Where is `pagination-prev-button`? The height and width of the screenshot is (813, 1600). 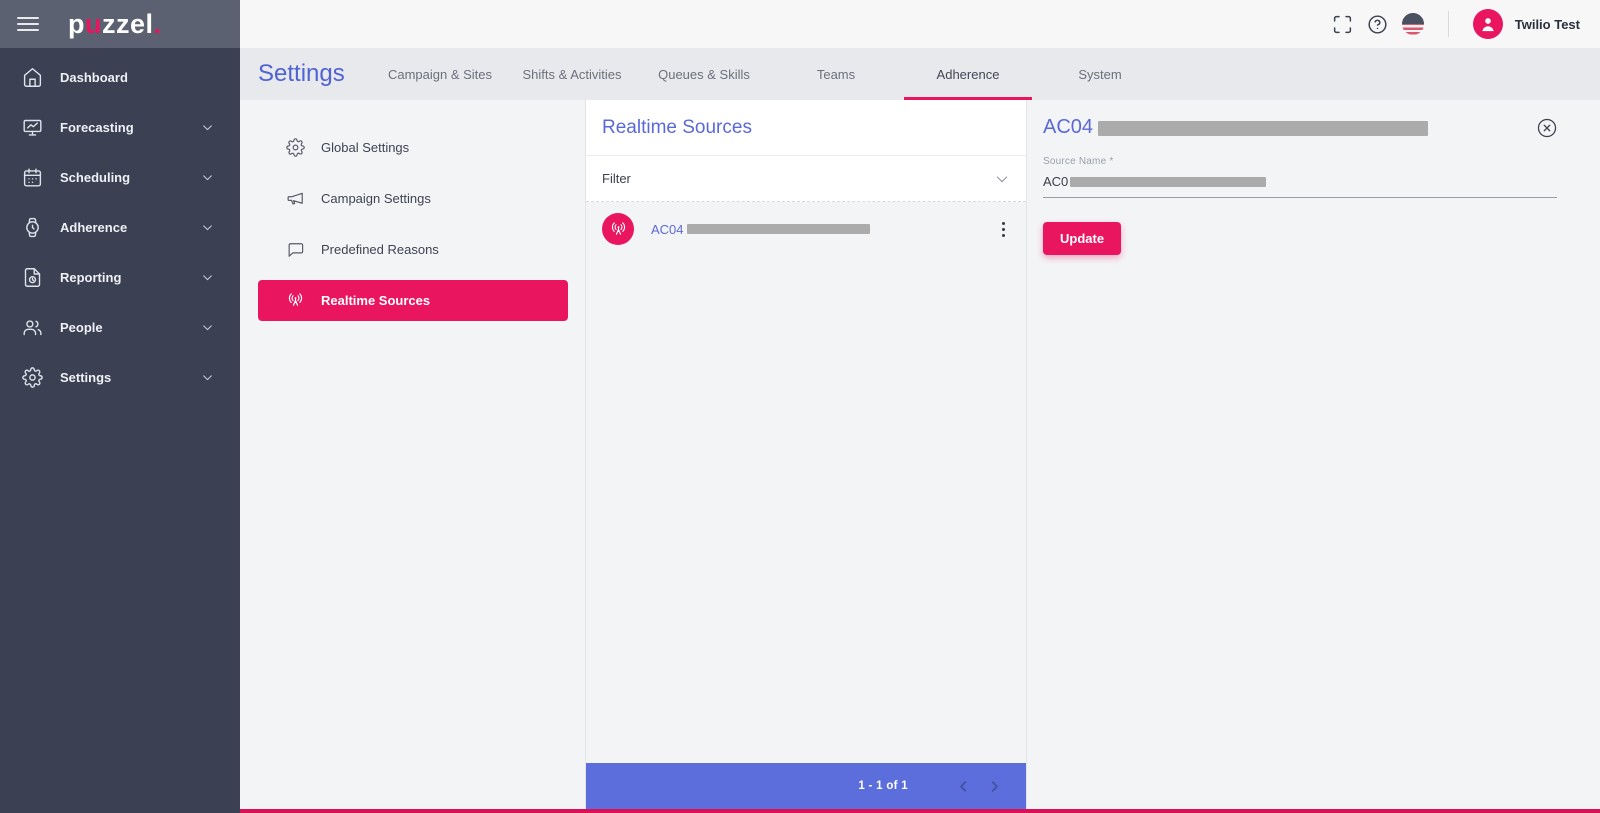 pagination-prev-button is located at coordinates (963, 786).